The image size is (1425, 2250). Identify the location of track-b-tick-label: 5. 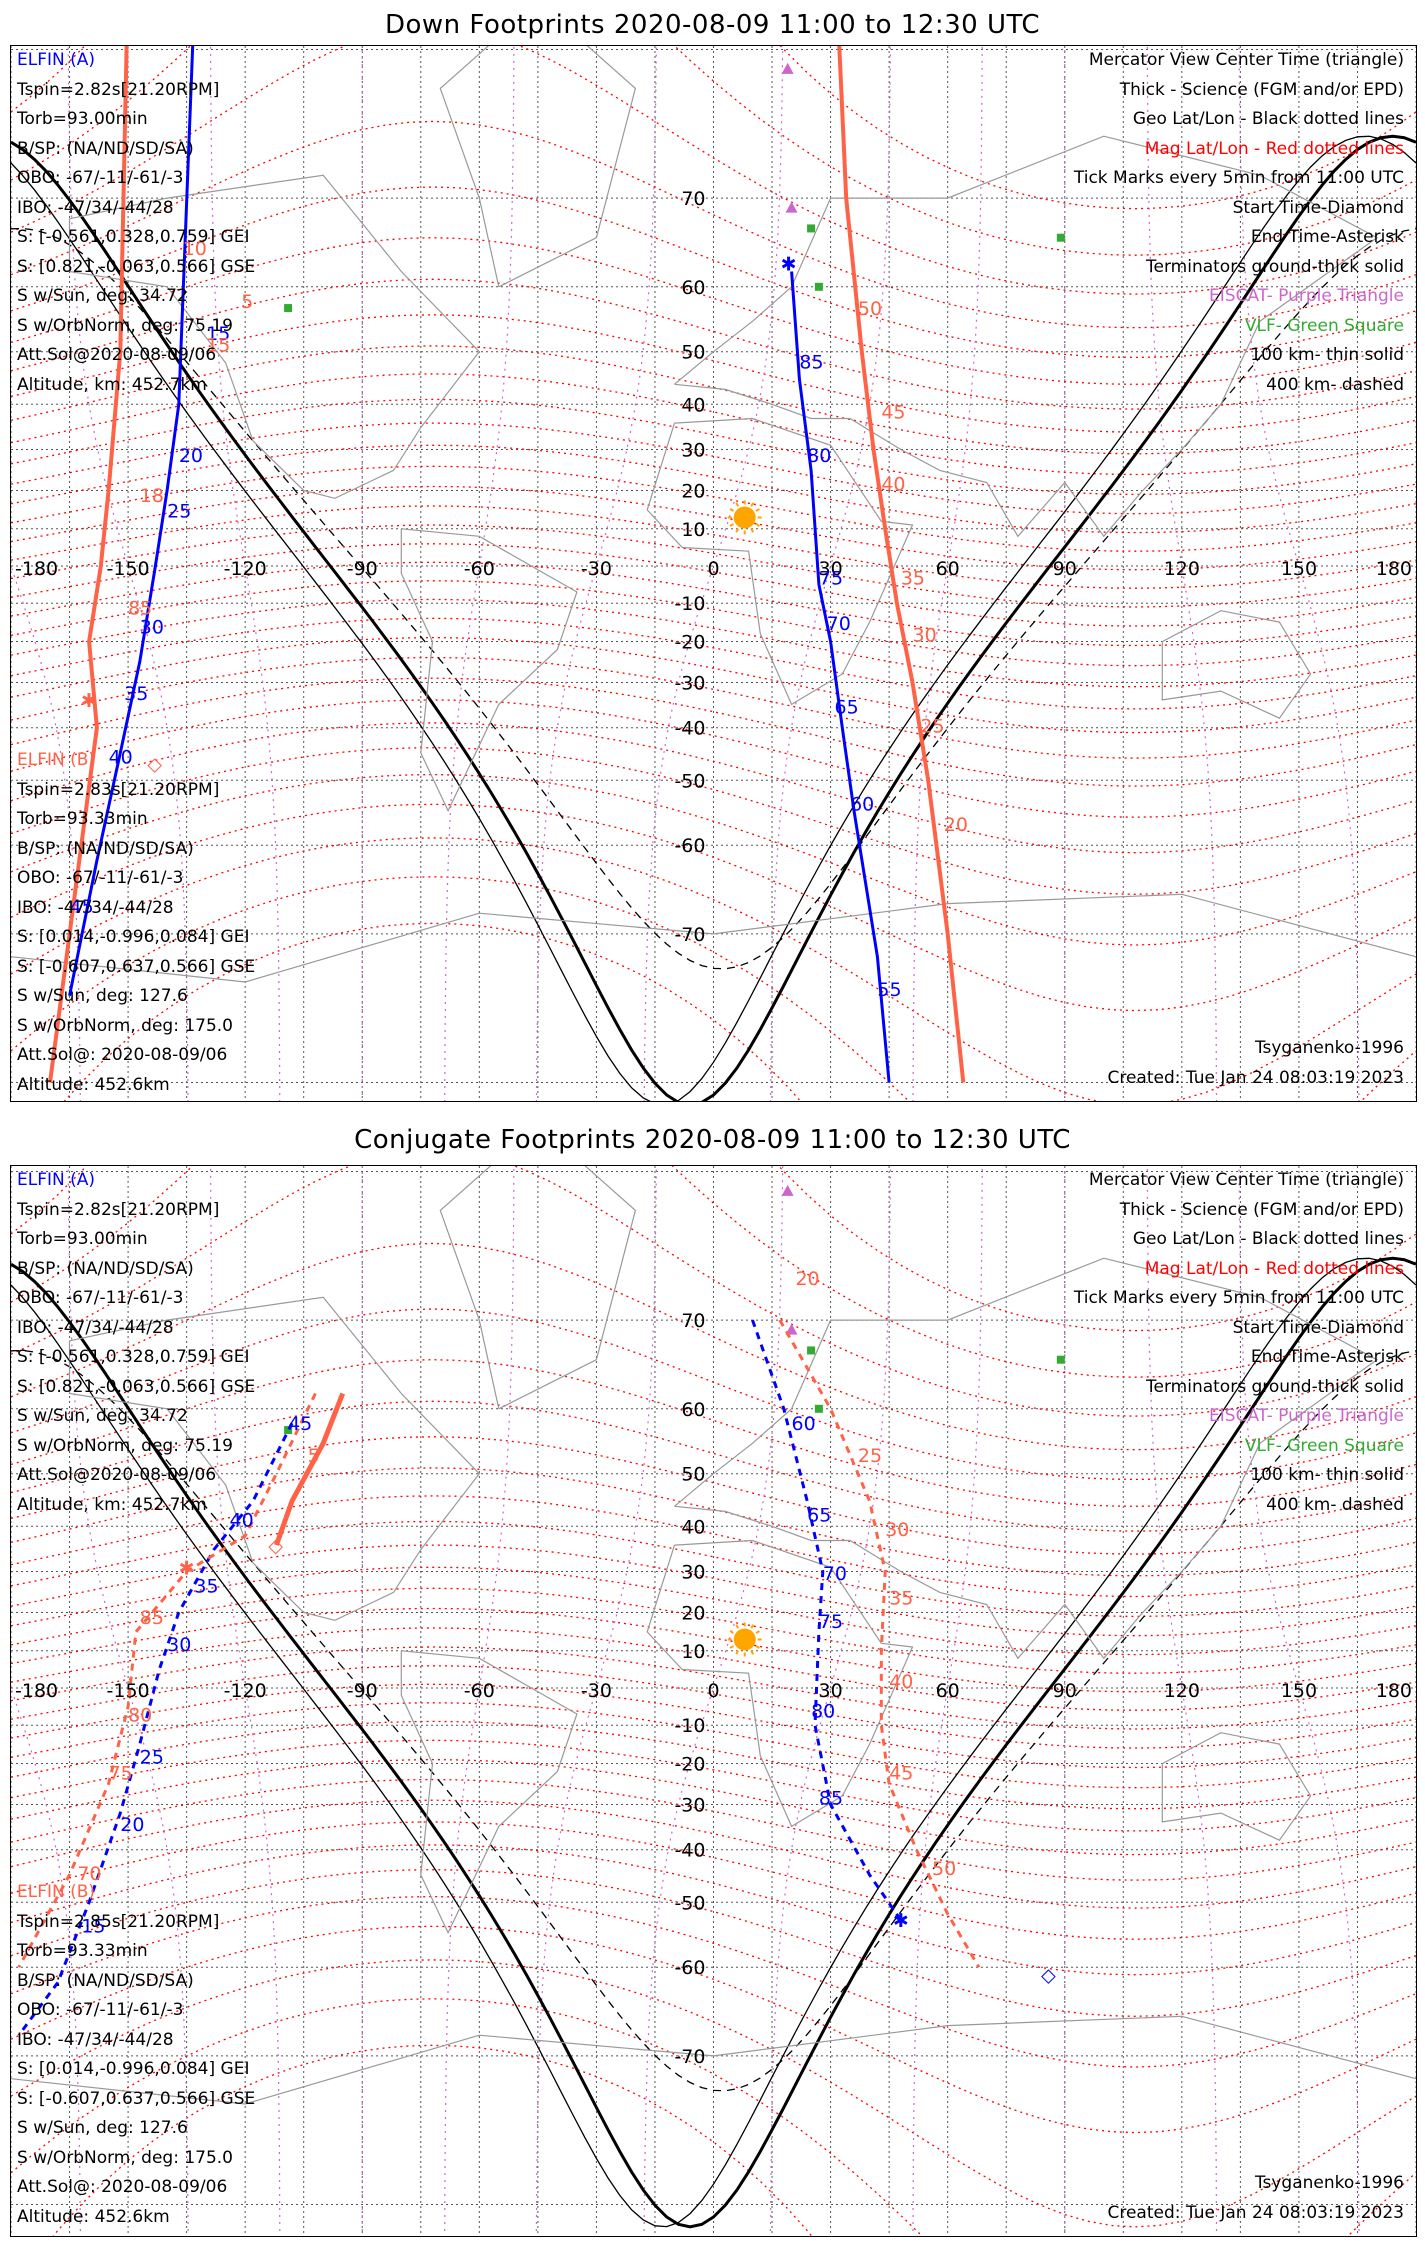
(314, 1456).